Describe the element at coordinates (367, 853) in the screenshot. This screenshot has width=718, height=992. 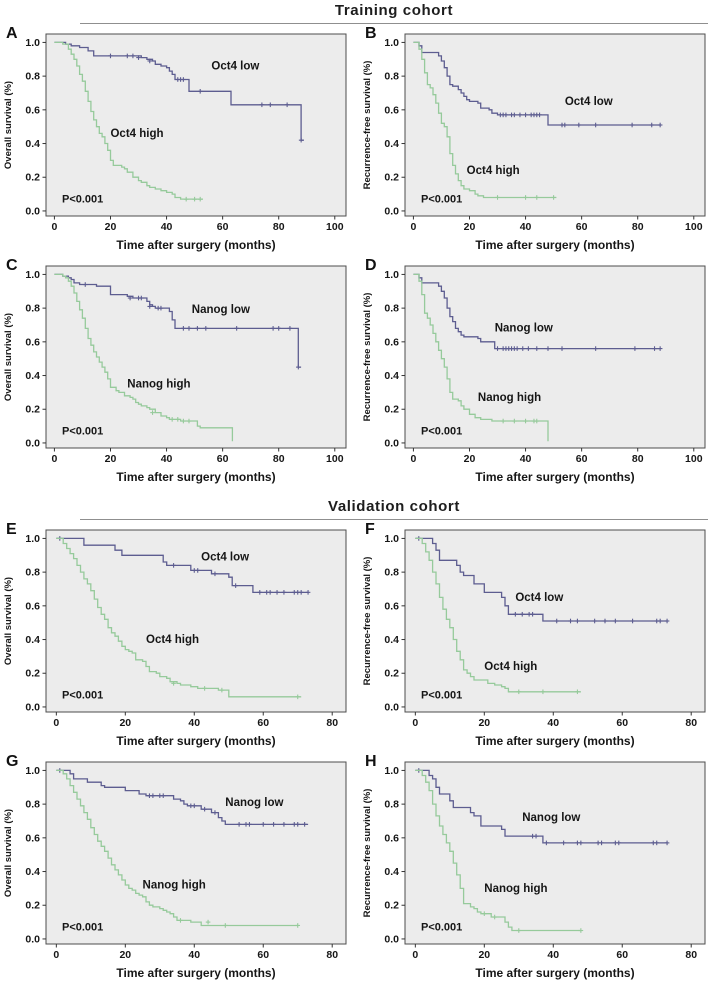
I see `y-axis-title: Recurrence-free survival (%)` at that location.